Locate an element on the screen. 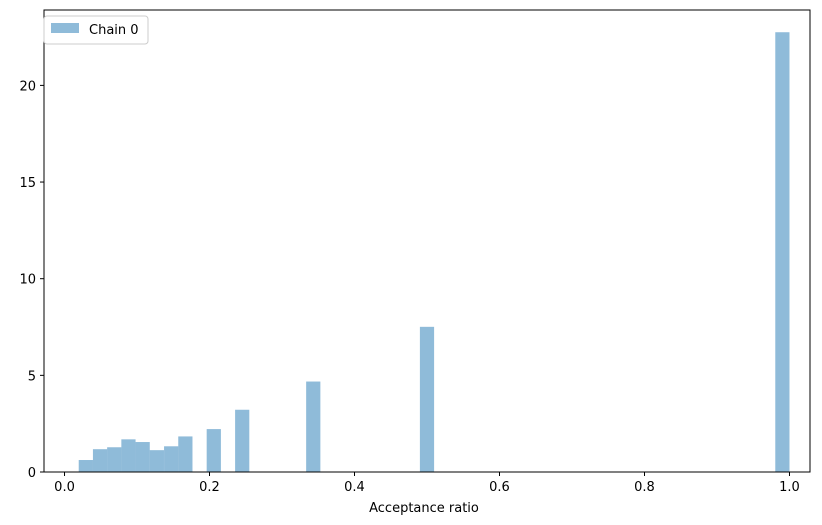 This screenshot has width=822, height=525. y-tick-label: 0 is located at coordinates (32, 473).